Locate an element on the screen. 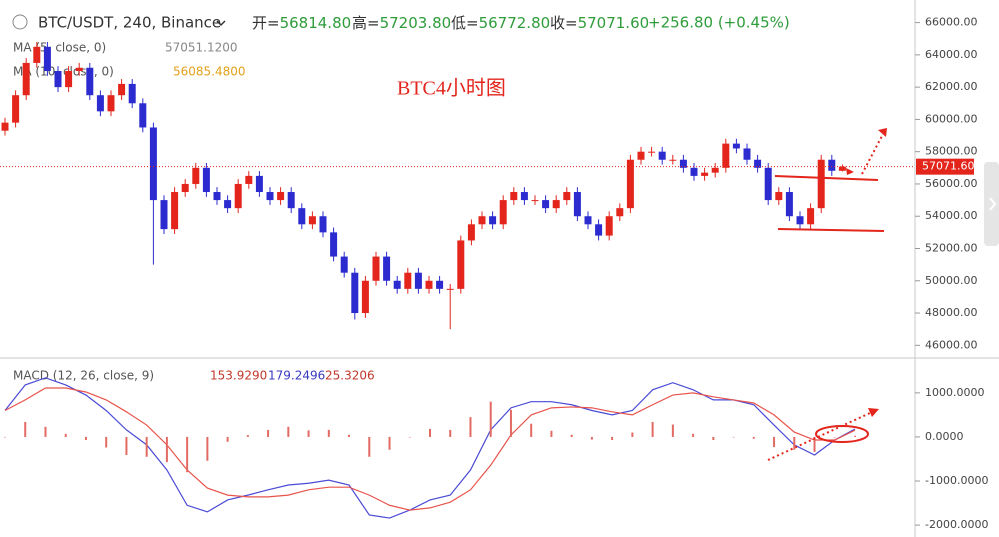 Image resolution: width=999 pixels, height=537 pixels. ohlc-value: 57203.80 is located at coordinates (416, 23).